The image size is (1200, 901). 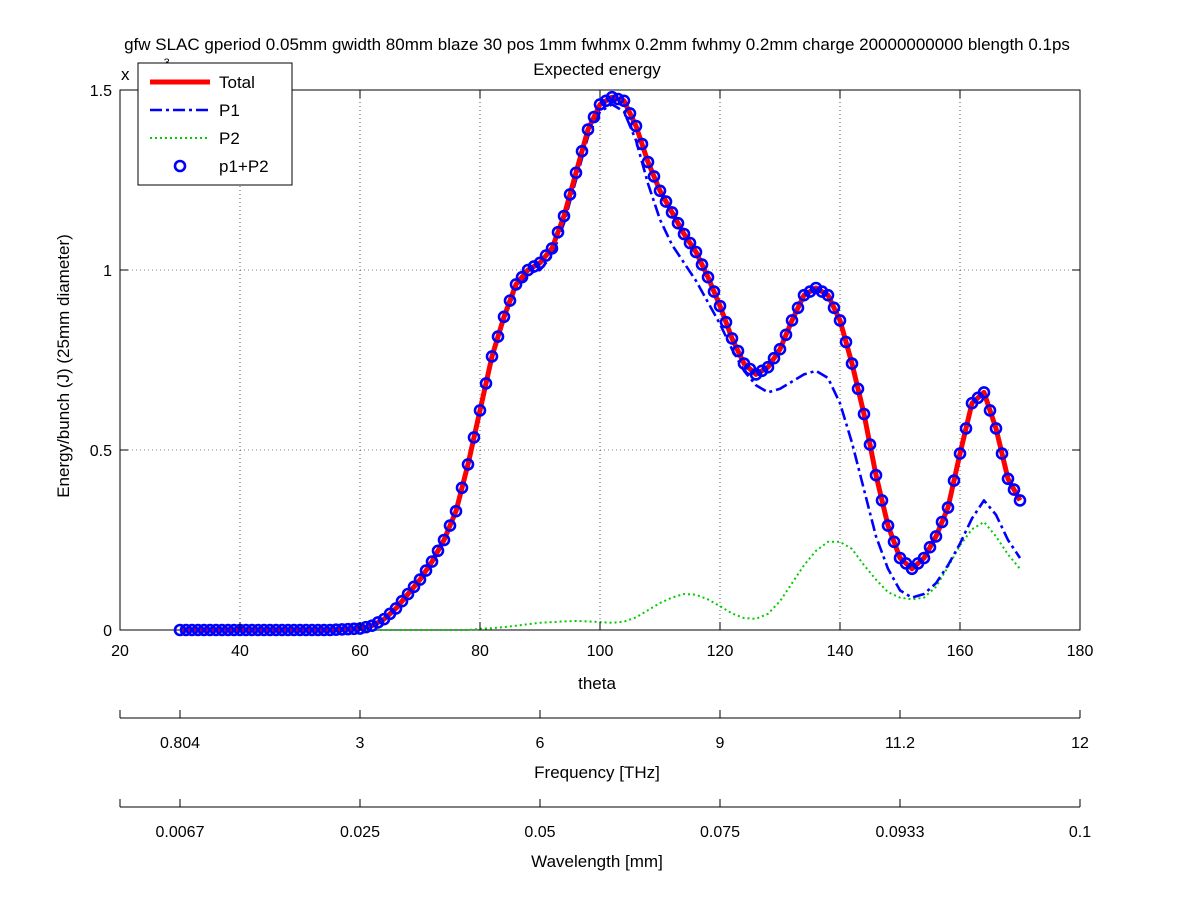 What do you see at coordinates (120, 651) in the screenshot?
I see `x-tick-label: 20` at bounding box center [120, 651].